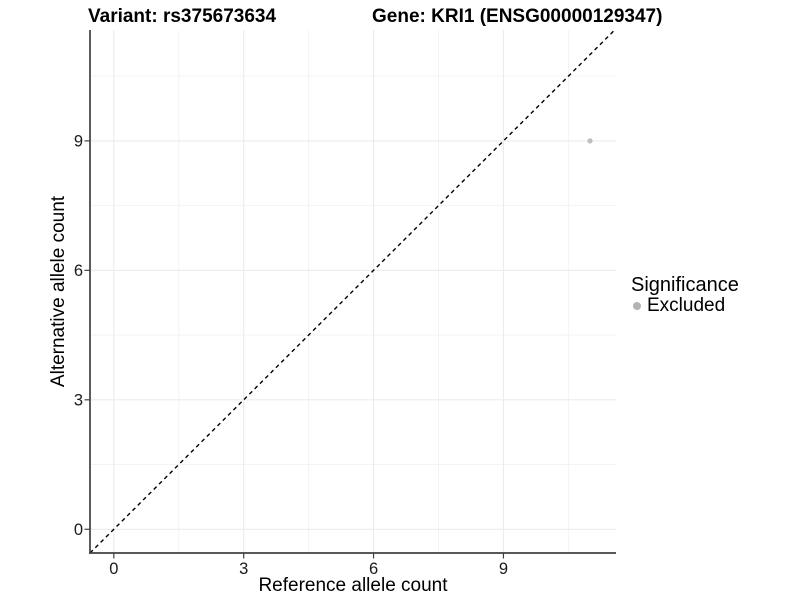 This screenshot has width=800, height=600. What do you see at coordinates (78, 141) in the screenshot?
I see `y-tick-label: 9` at bounding box center [78, 141].